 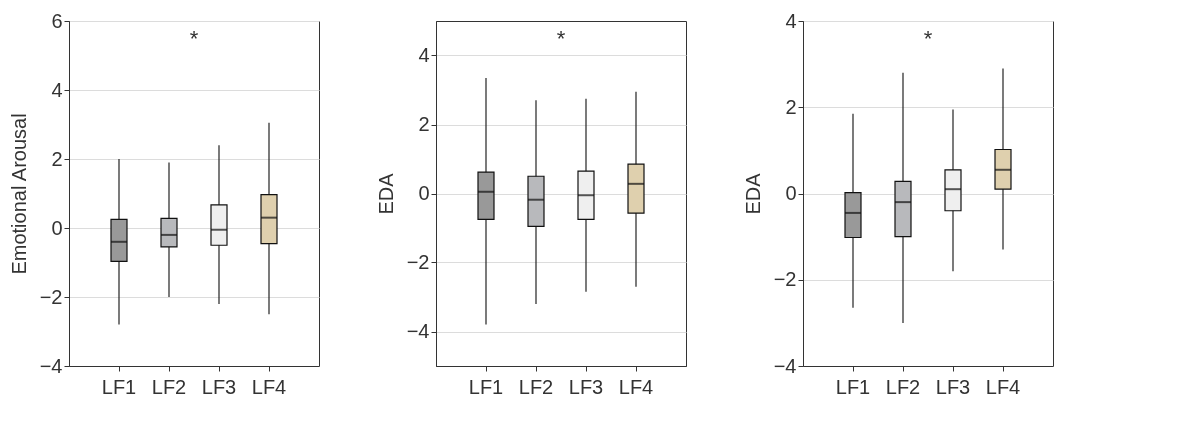 I want to click on y-tick-label: 6, so click(x=57, y=20).